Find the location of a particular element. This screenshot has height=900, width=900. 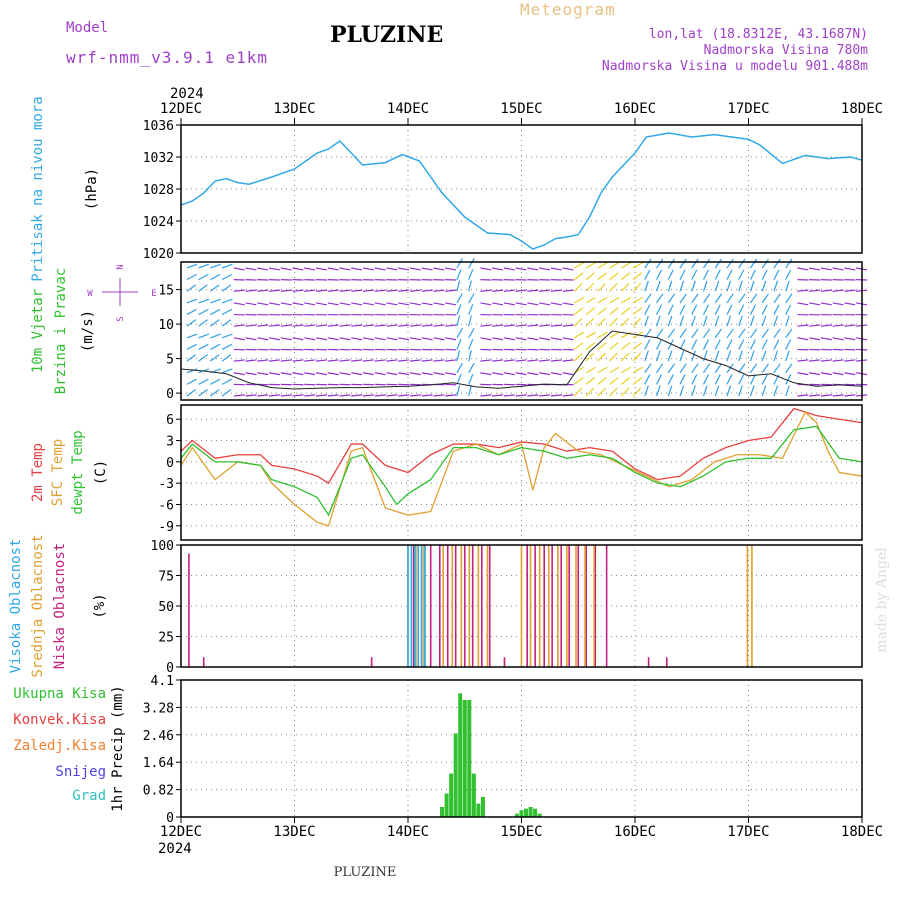

y-axis-label-wind: Brzina i Pravac is located at coordinates (61, 331).